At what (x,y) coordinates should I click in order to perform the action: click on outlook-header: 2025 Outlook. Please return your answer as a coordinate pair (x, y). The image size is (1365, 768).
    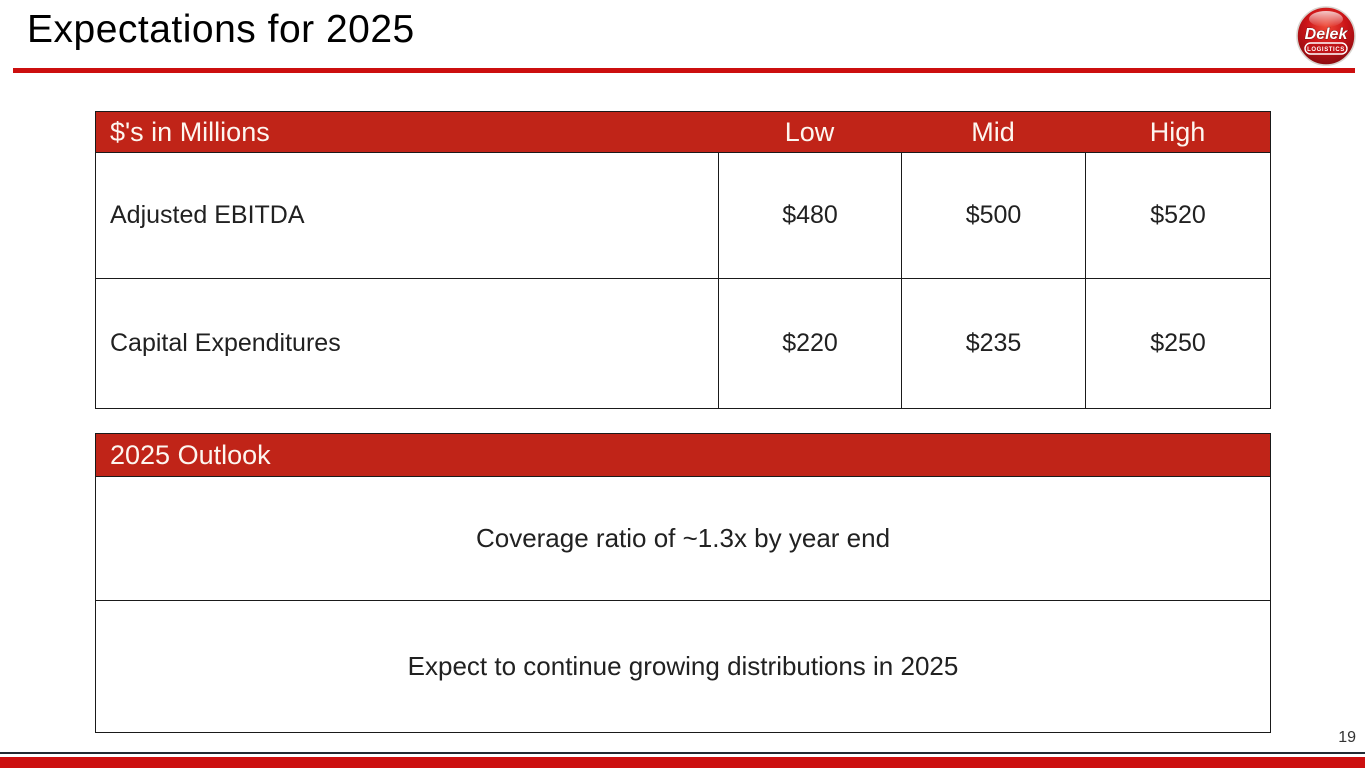
    Looking at the image, I should click on (683, 455).